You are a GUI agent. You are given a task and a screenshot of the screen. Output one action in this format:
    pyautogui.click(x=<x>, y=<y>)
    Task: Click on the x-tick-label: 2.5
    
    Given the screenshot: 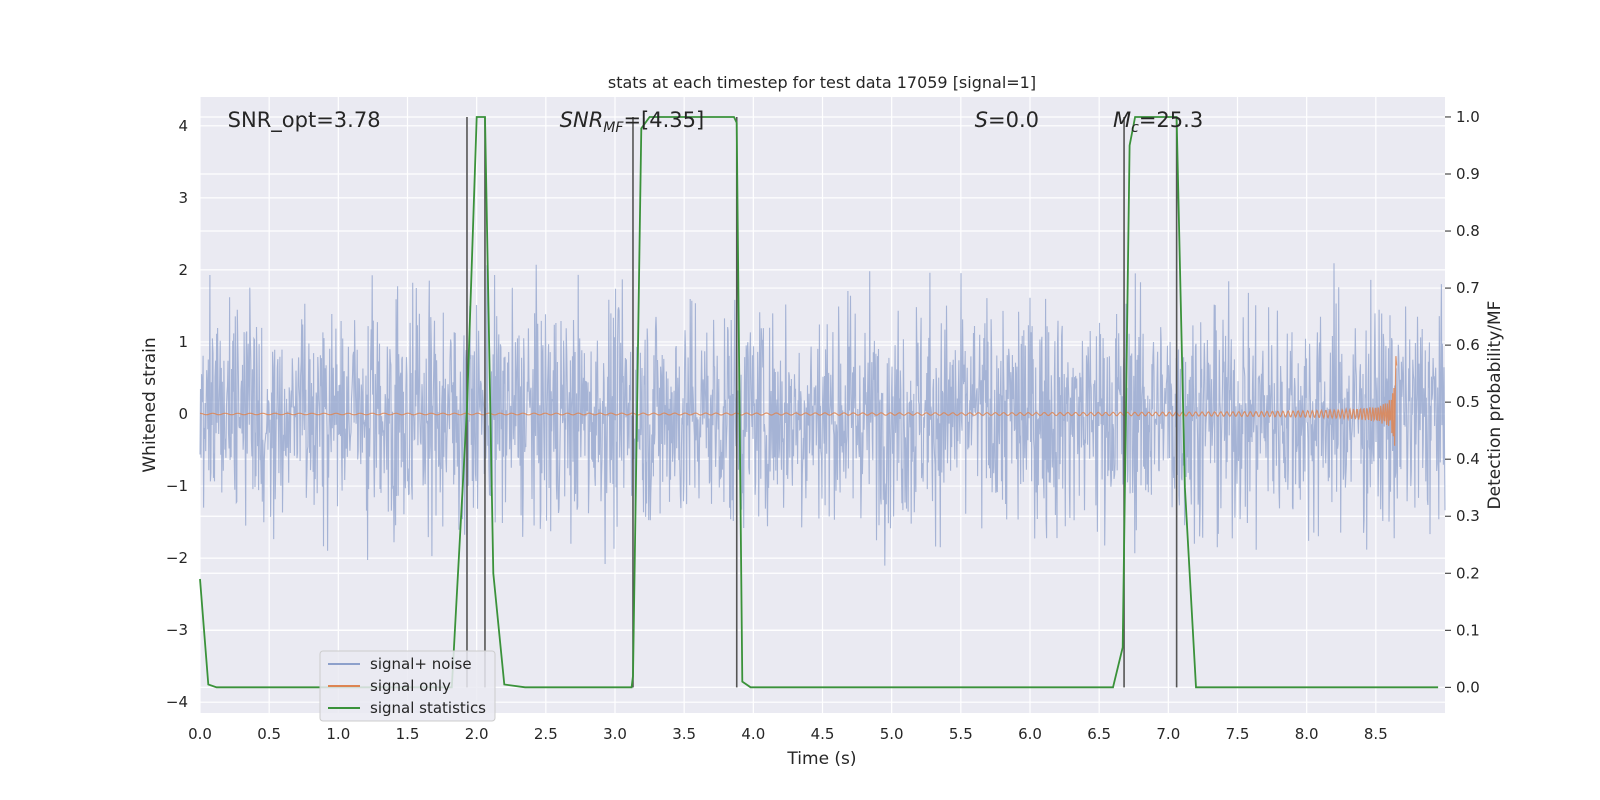 What is the action you would take?
    pyautogui.click(x=546, y=734)
    